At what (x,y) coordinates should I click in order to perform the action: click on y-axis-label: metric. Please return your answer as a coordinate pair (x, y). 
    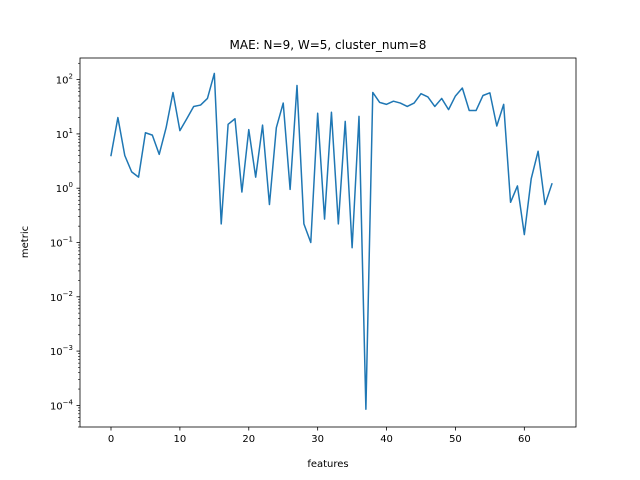
    Looking at the image, I should click on (25, 242).